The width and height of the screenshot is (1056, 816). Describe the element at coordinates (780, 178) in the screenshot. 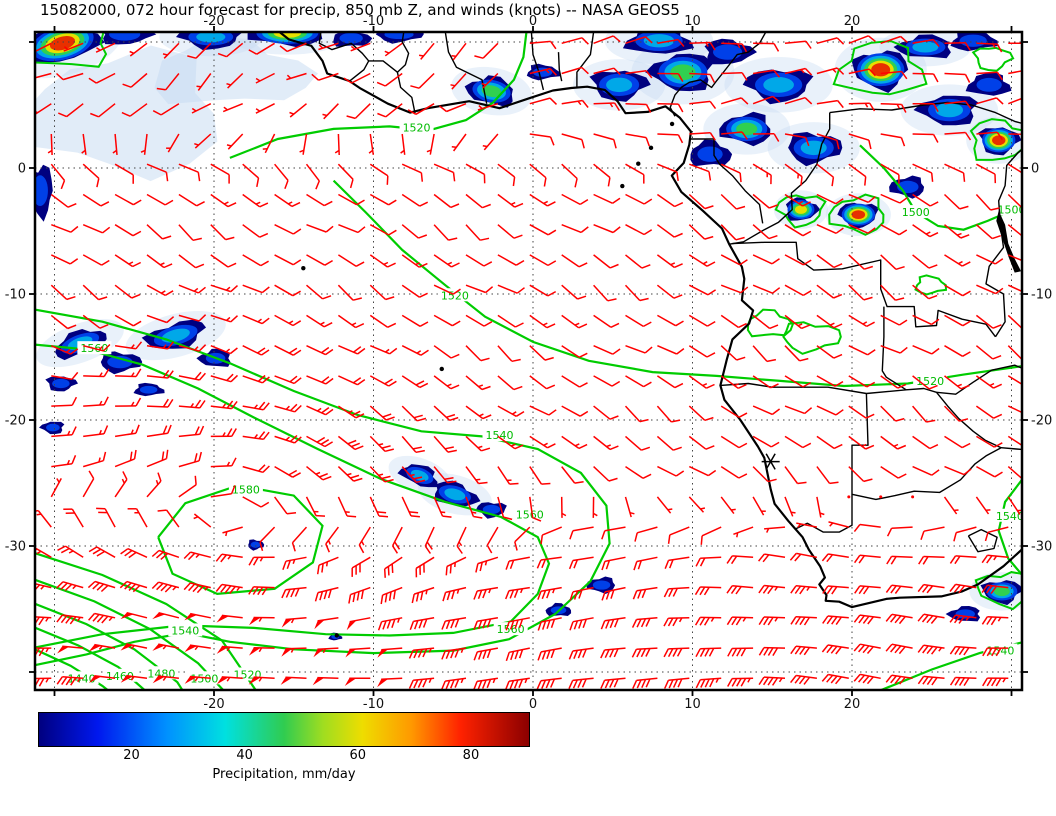

I see `country-border` at that location.